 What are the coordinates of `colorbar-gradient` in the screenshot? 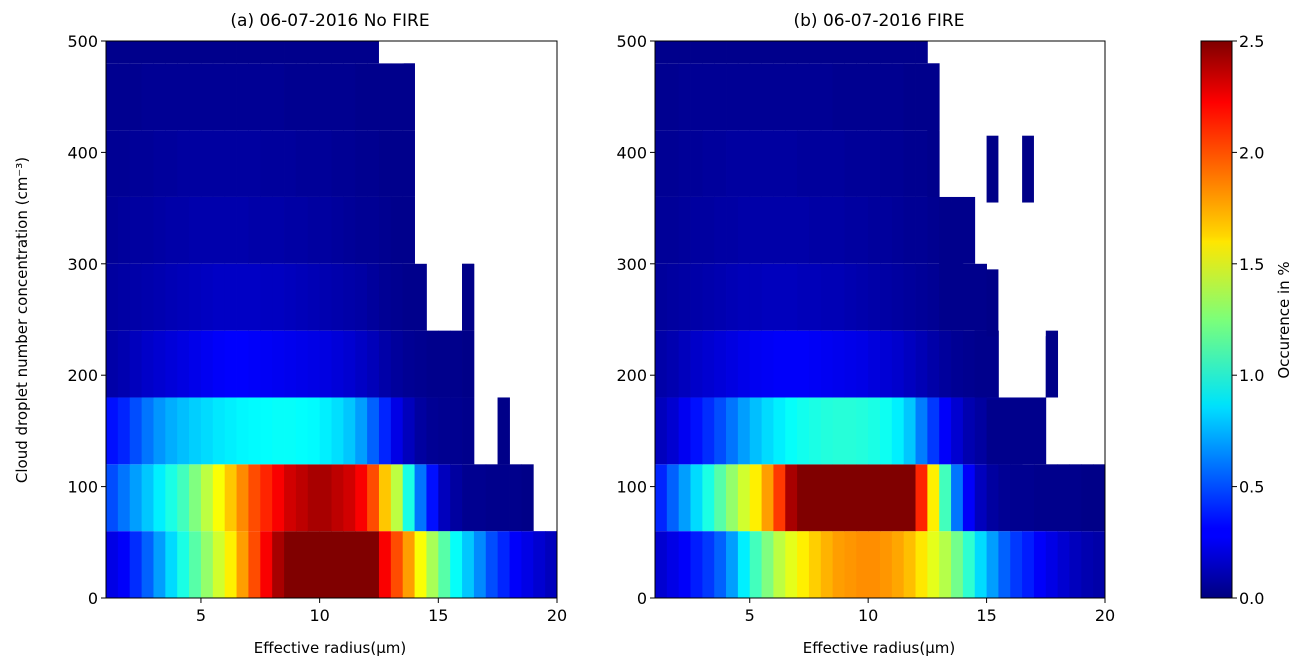 It's located at (1216, 319).